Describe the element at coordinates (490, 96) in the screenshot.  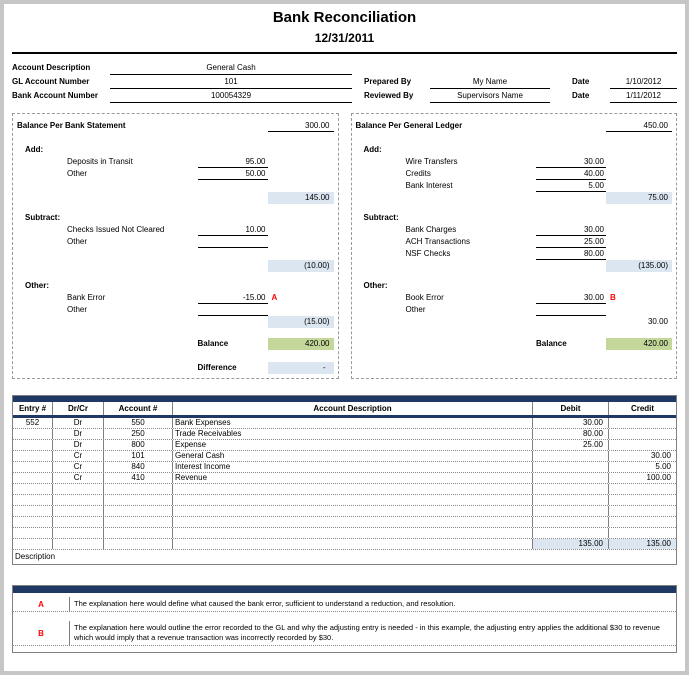
I see `reviewed-by-field: Supervisors Name` at that location.